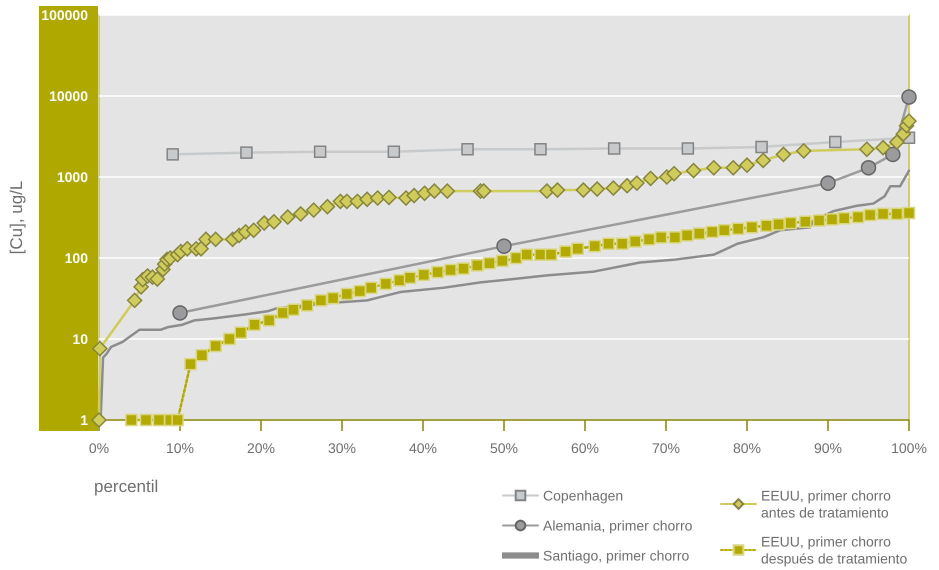 The height and width of the screenshot is (570, 939). I want to click on y-tick-label: 1, so click(84, 420).